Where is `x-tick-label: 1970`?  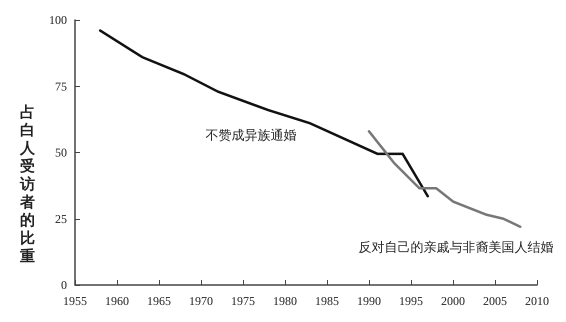 x-tick-label: 1970 is located at coordinates (201, 301).